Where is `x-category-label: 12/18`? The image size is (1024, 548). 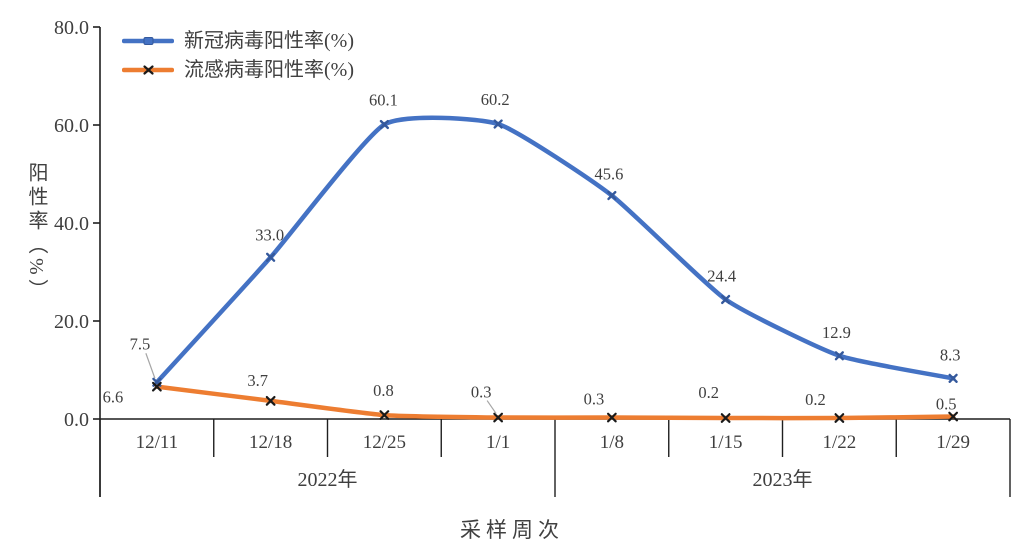 x-category-label: 12/18 is located at coordinates (270, 442).